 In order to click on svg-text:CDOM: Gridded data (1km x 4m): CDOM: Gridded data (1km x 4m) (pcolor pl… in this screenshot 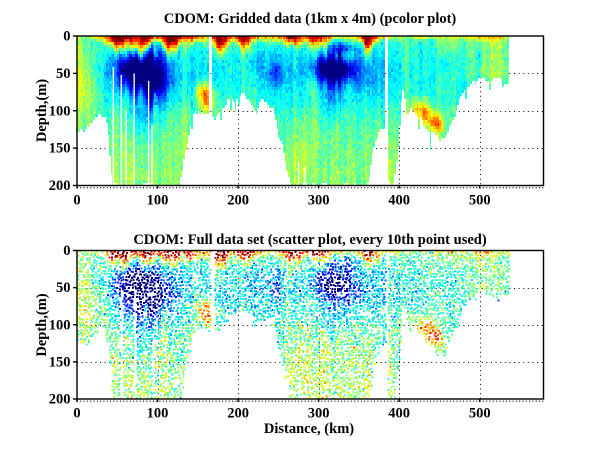, I will do `click(310, 19)`.